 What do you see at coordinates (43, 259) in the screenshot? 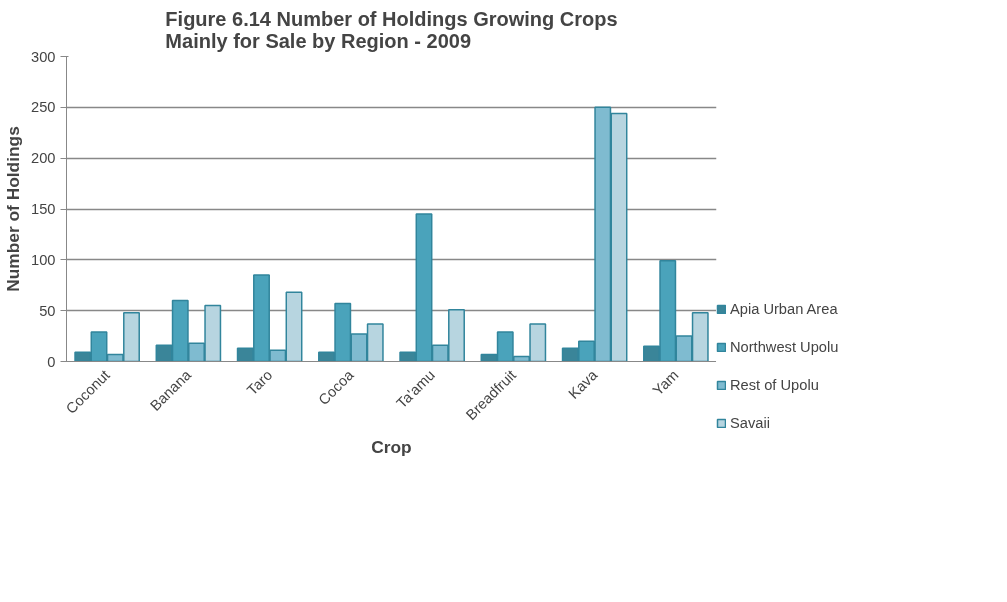
I see `y-tick-label: 100` at bounding box center [43, 259].